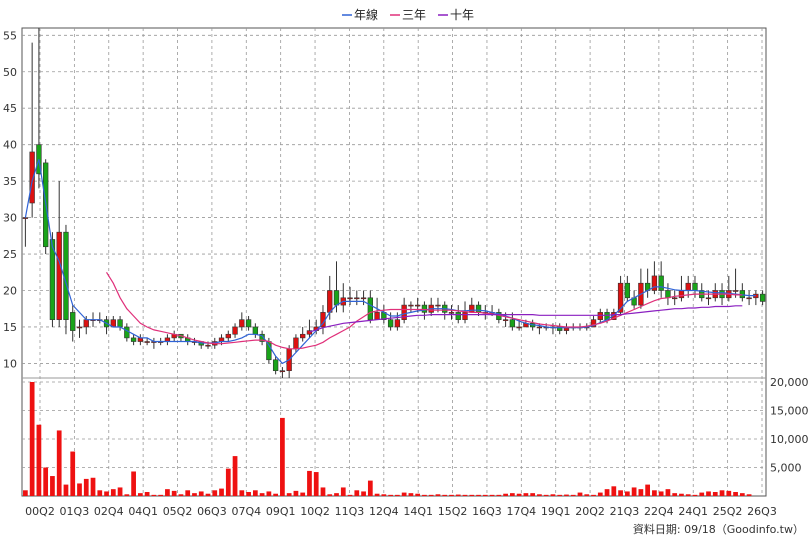 The image size is (808, 544). I want to click on x-tick-label: 25Q2, so click(728, 511).